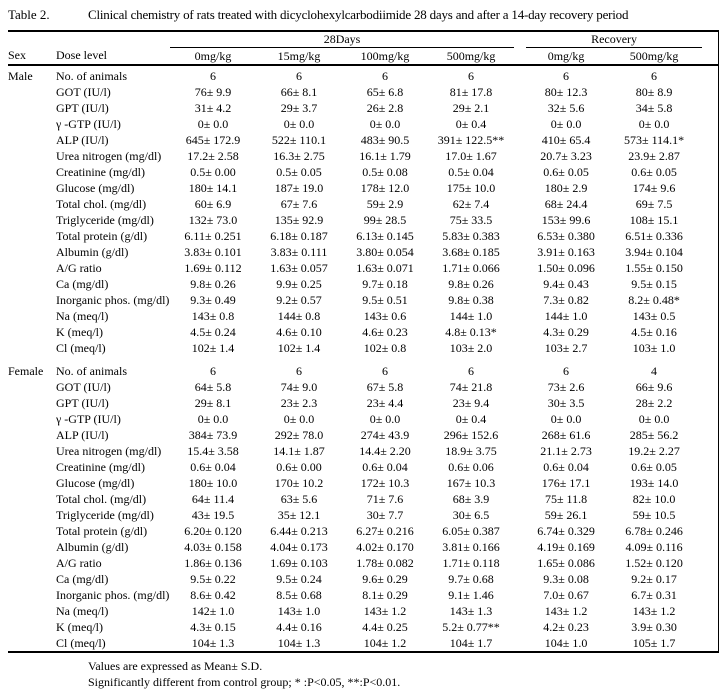  Describe the element at coordinates (299, 483) in the screenshot. I see `value-cell: 170± 10.2` at that location.